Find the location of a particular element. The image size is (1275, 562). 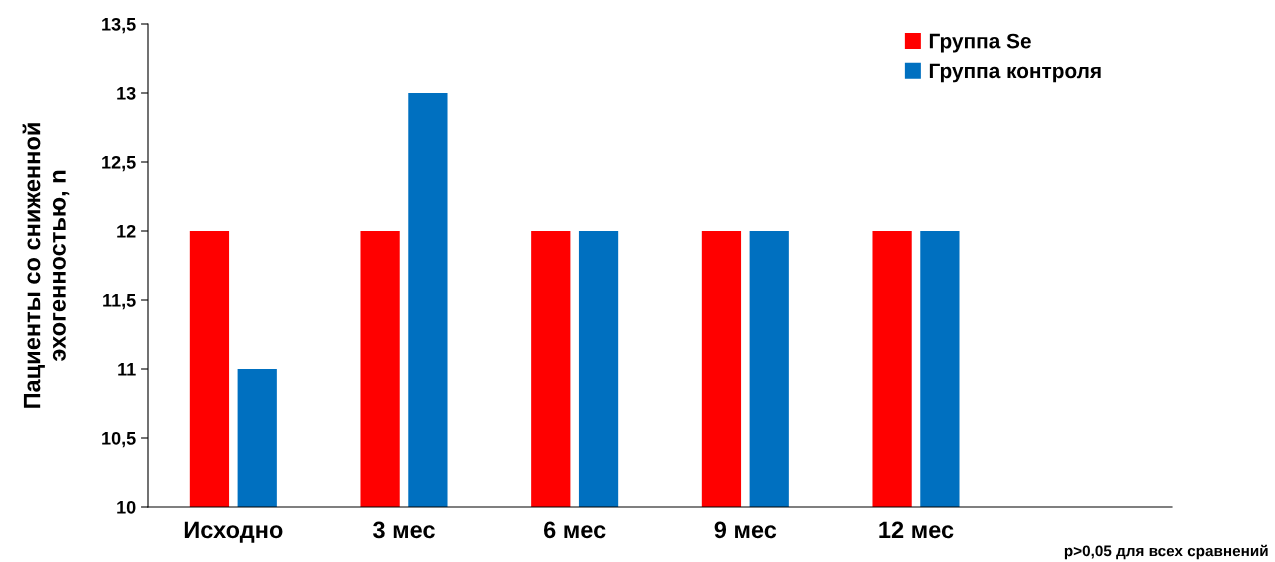

y-tick-label: 10 is located at coordinates (126, 507).